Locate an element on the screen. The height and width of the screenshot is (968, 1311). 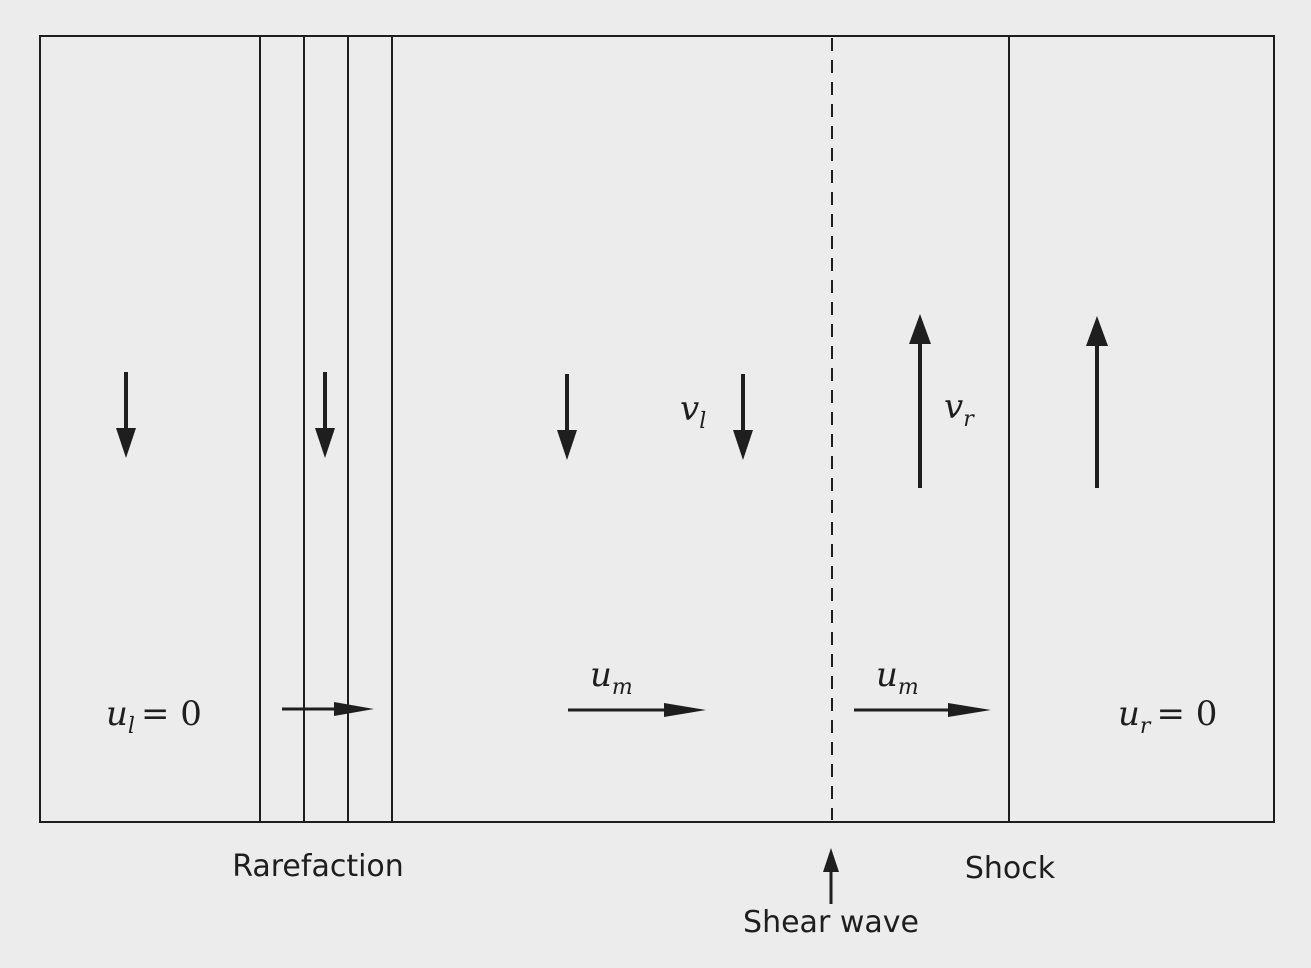
rarefaction-fan is located at coordinates (326, 429).